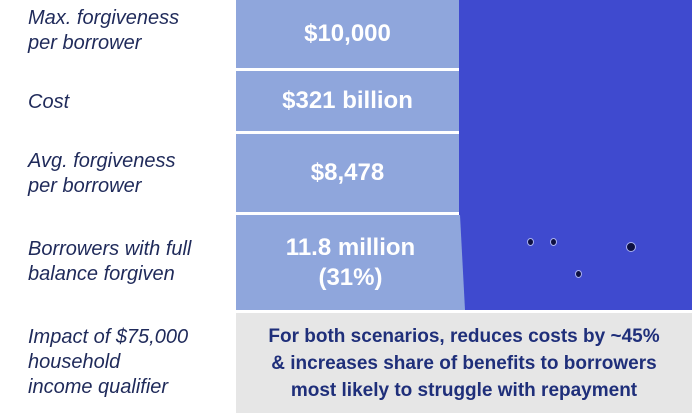  What do you see at coordinates (102, 173) in the screenshot?
I see `row-label-avg-forgiveness: Avg. forgiveness per borrower` at bounding box center [102, 173].